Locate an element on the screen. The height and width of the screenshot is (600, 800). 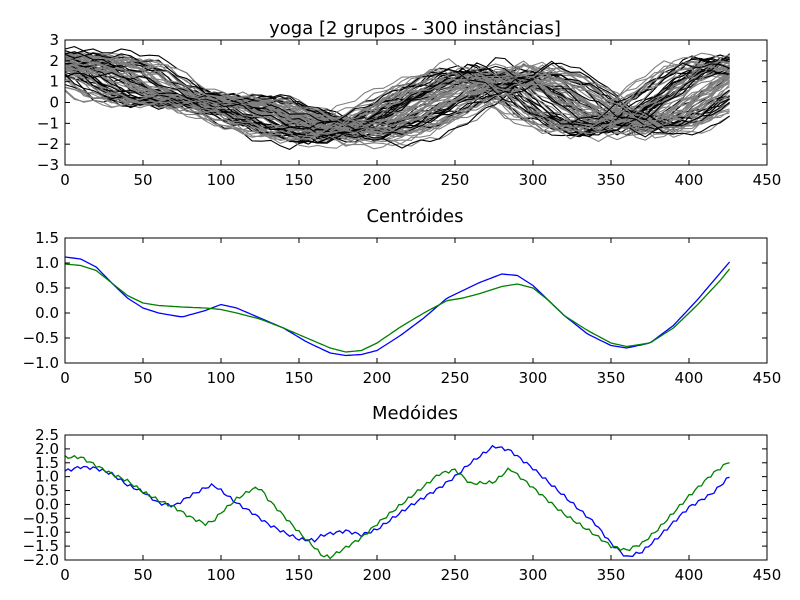
plot-area-centroides is located at coordinates (398, 306).